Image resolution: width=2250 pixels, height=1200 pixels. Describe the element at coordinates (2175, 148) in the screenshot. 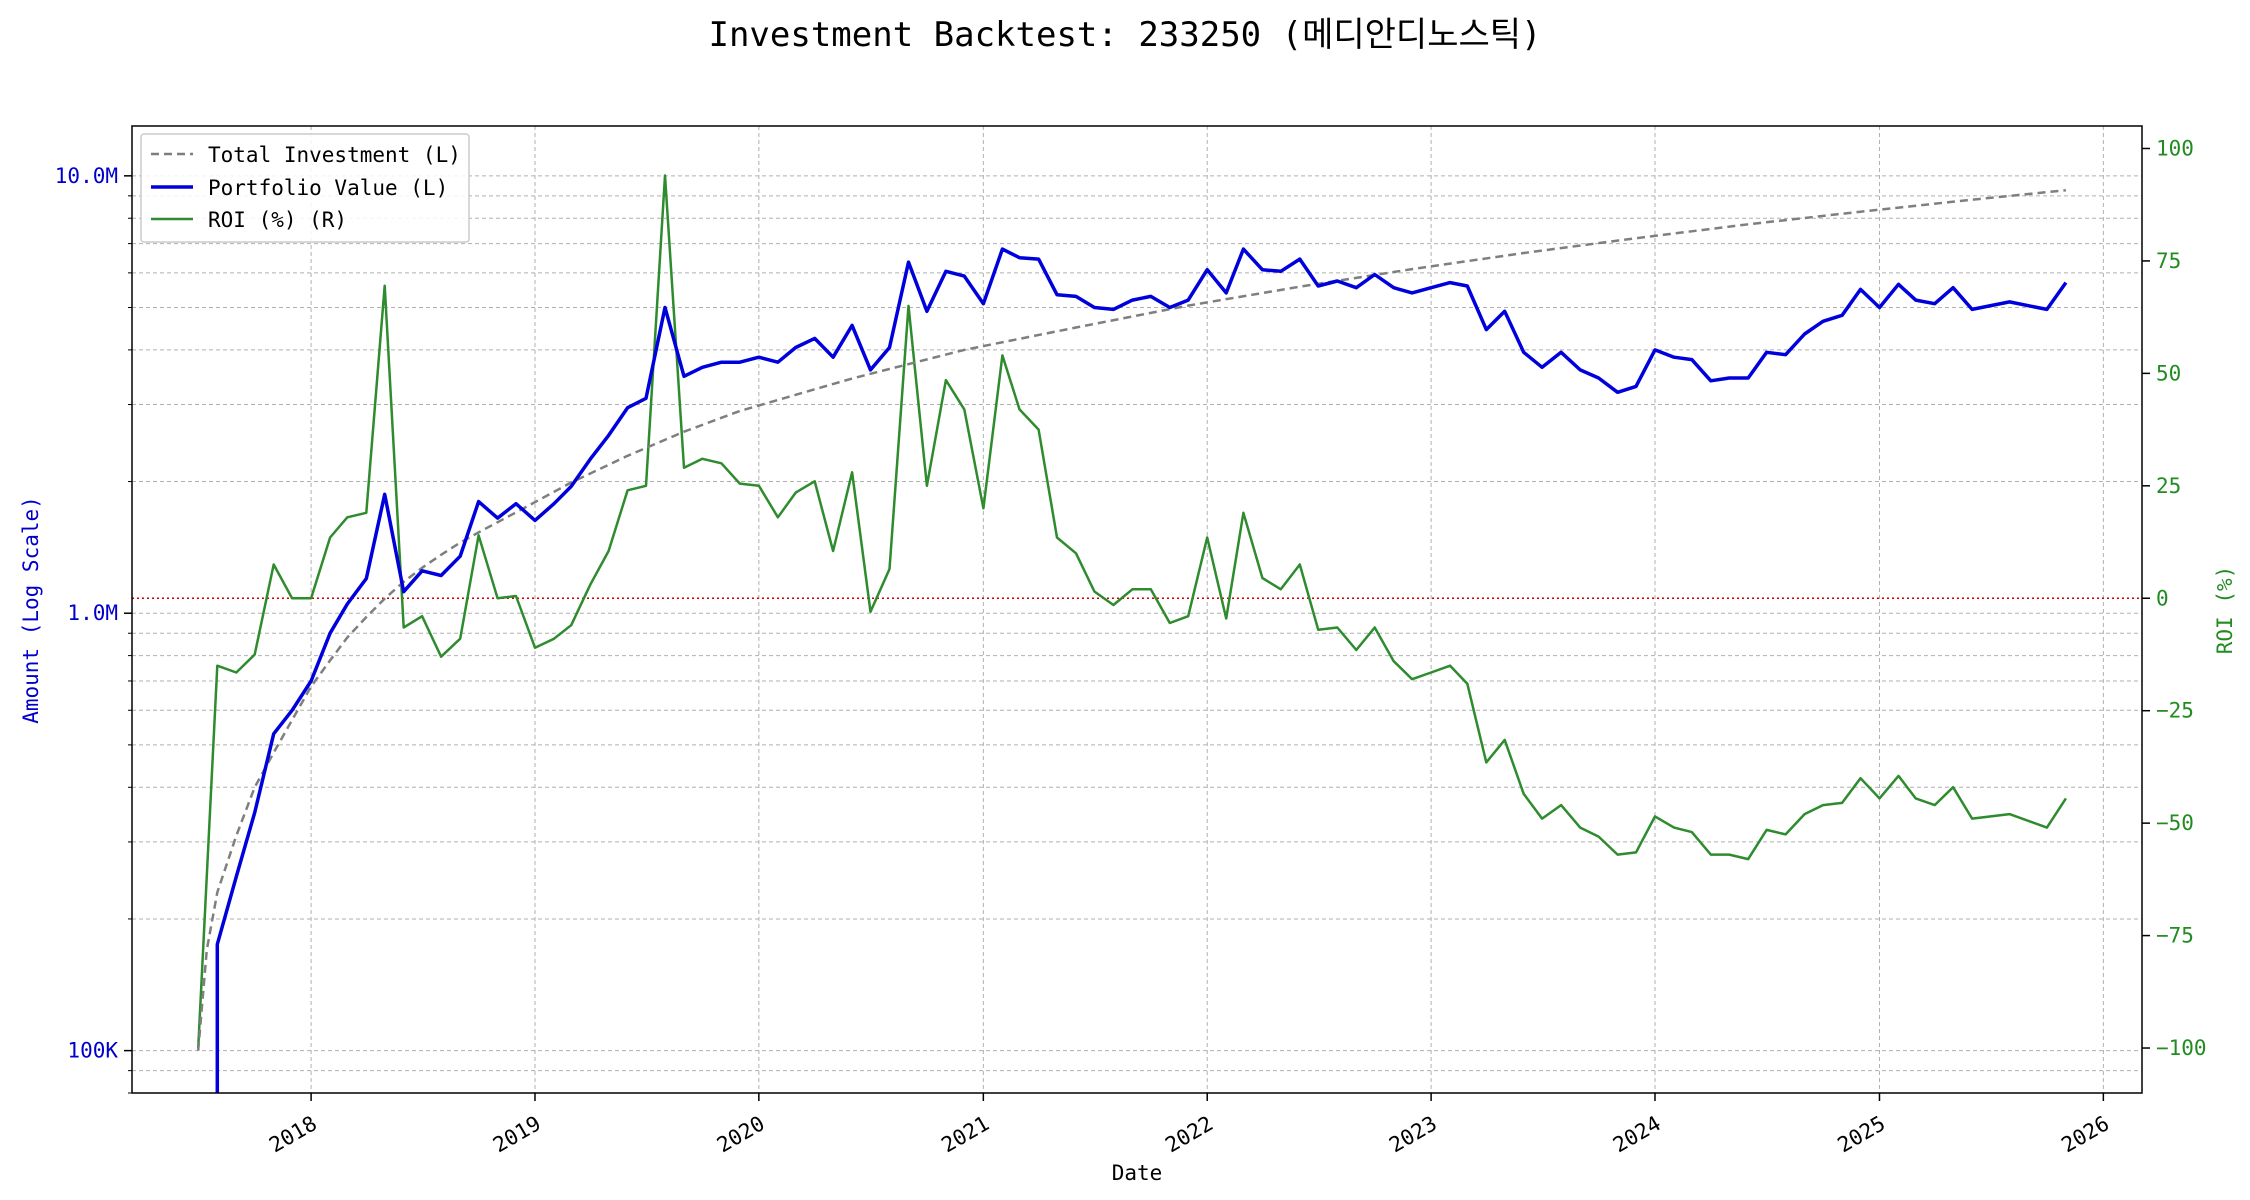

I see `right-tick-label: 100` at that location.